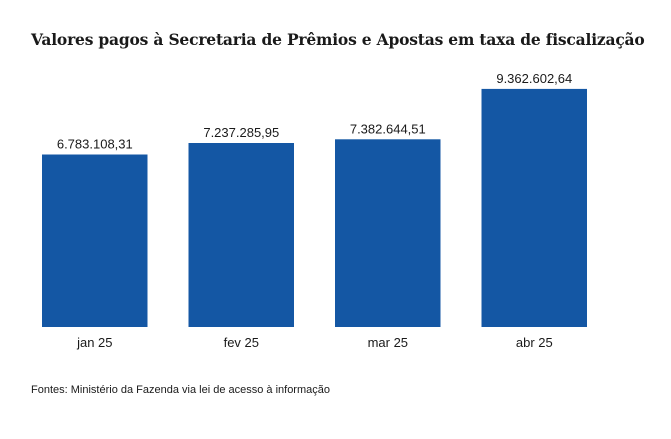  I want to click on bar-value-label: 7.382.644,51, so click(388, 128).